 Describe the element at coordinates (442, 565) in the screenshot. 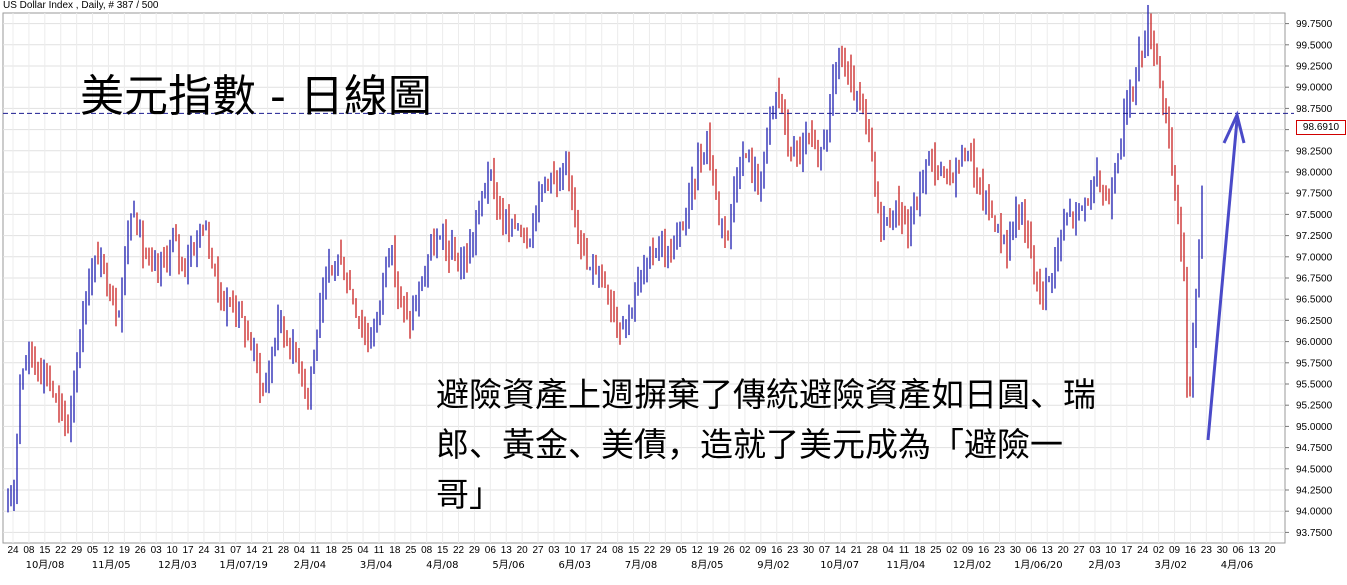

I see `x-month-label: 4月/08` at that location.